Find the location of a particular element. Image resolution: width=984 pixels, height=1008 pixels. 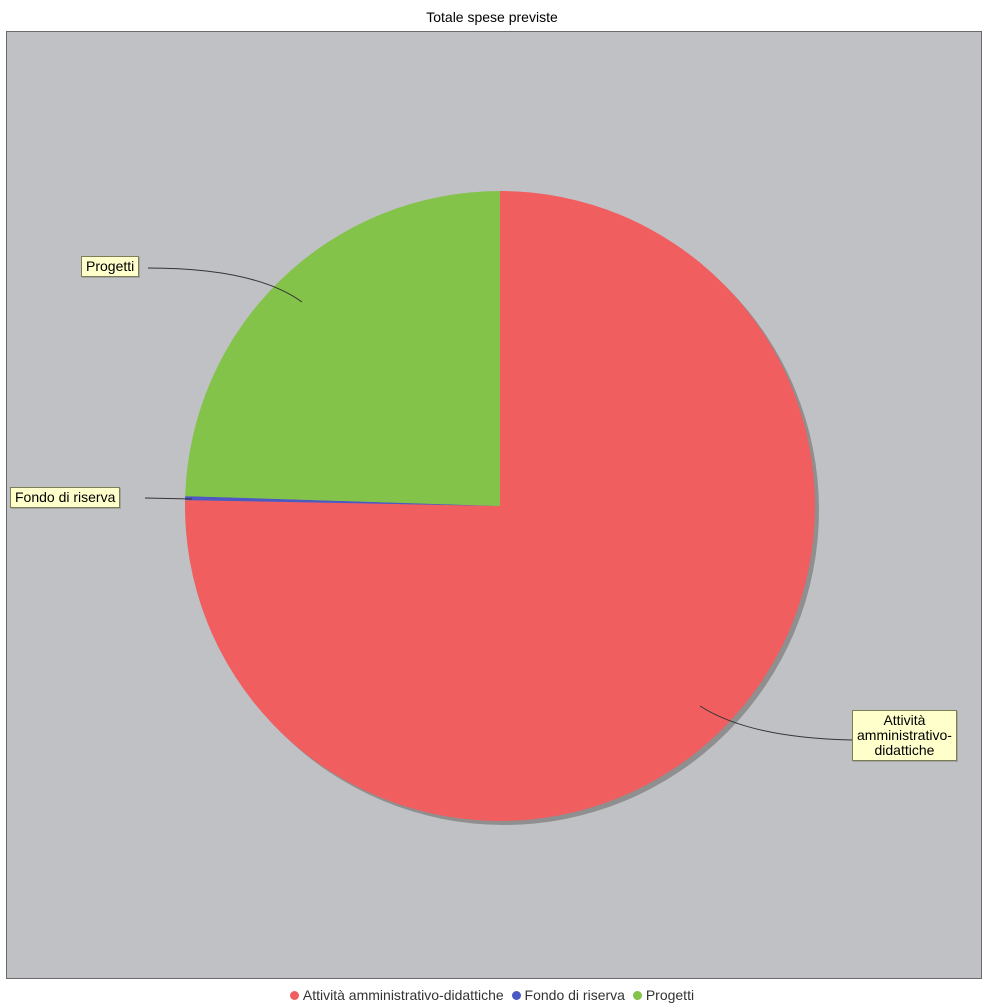

legend-label-progetti: Progetti is located at coordinates (670, 995).